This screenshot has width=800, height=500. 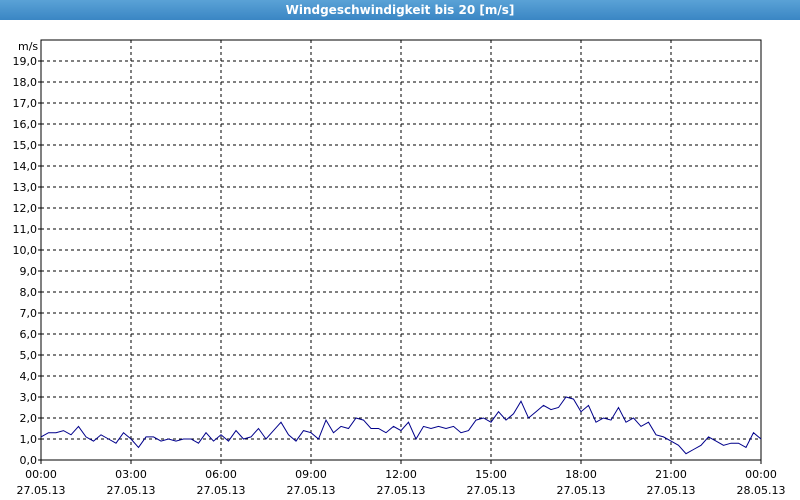 I want to click on y-tick-label: 19,0, so click(x=25, y=61).